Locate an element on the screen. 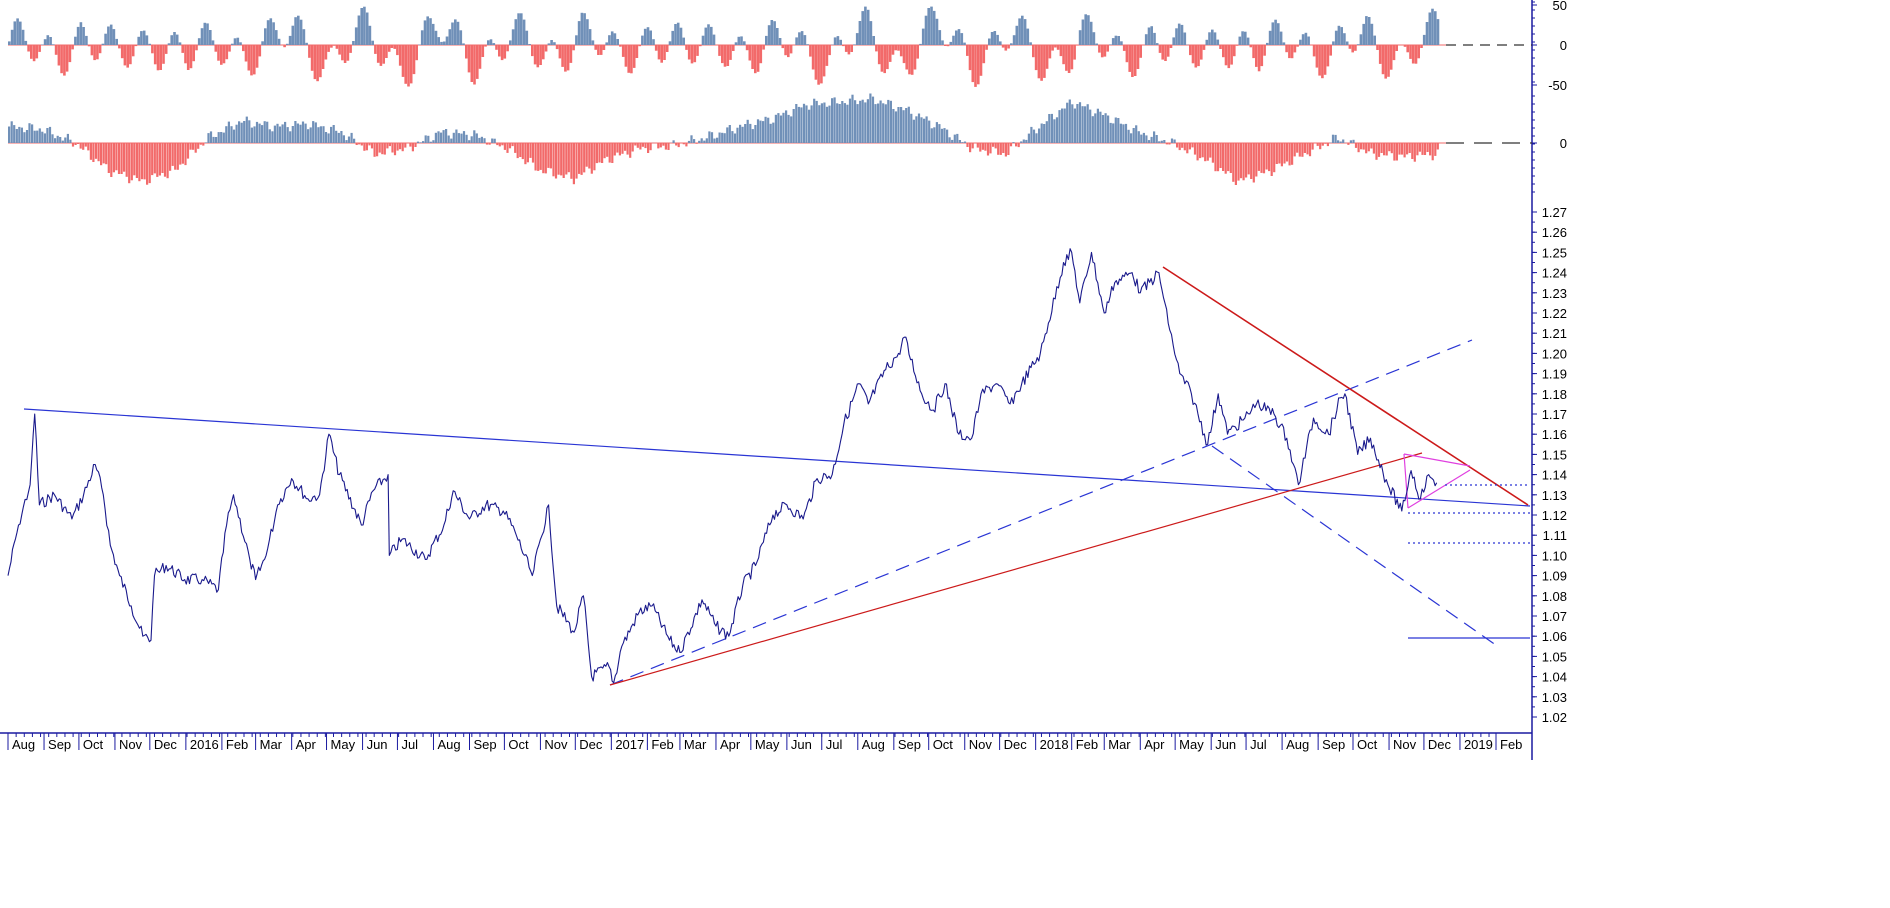 Image resolution: width=1890 pixels, height=908 pixels. x-tick-label: Nov is located at coordinates (556, 744).